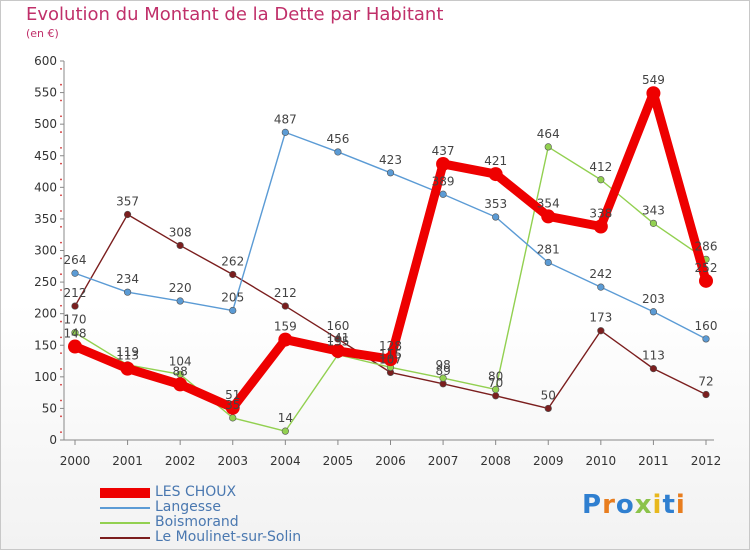 The width and height of the screenshot is (750, 550). I want to click on data-label: 487, so click(285, 119).